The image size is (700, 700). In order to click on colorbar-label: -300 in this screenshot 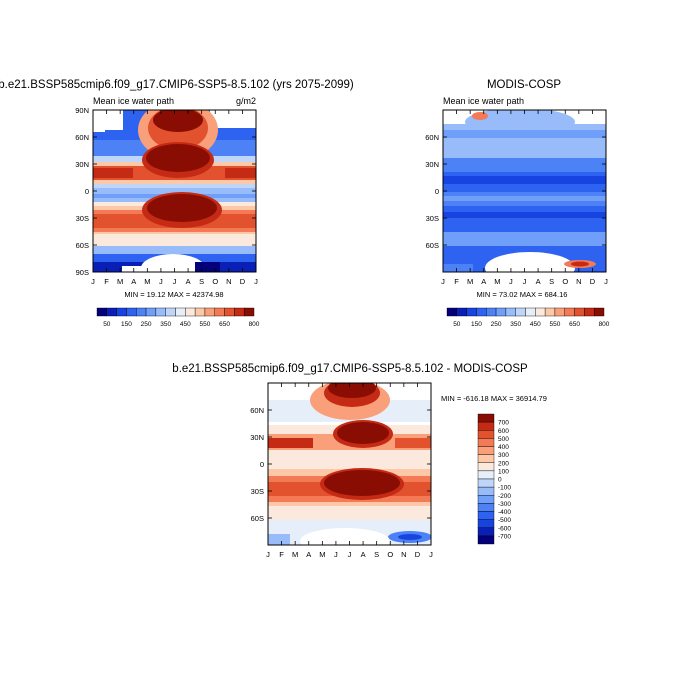, I will do `click(504, 504)`.